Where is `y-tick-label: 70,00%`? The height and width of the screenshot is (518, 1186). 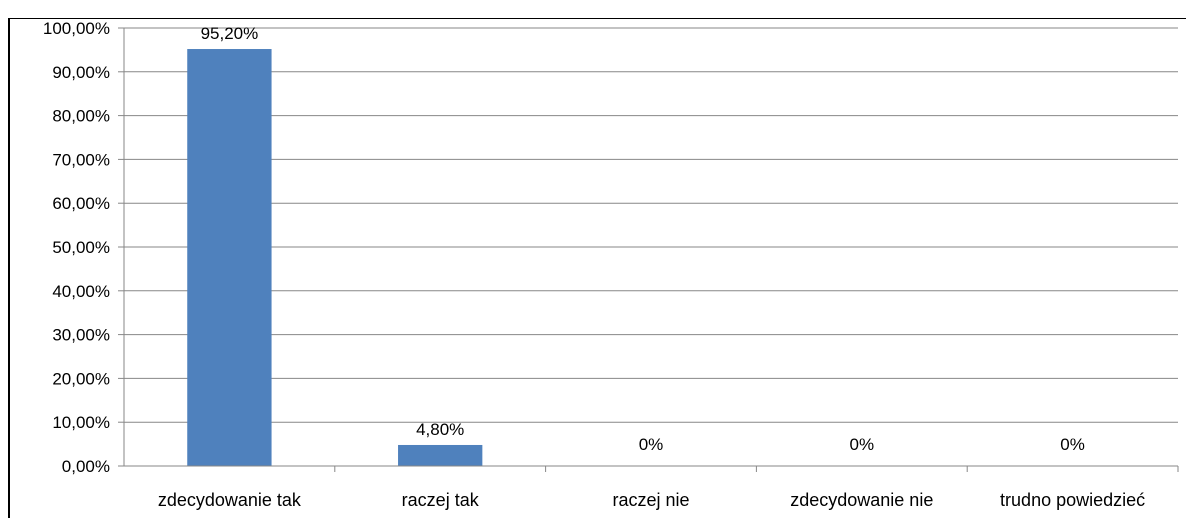
y-tick-label: 70,00% is located at coordinates (81, 159).